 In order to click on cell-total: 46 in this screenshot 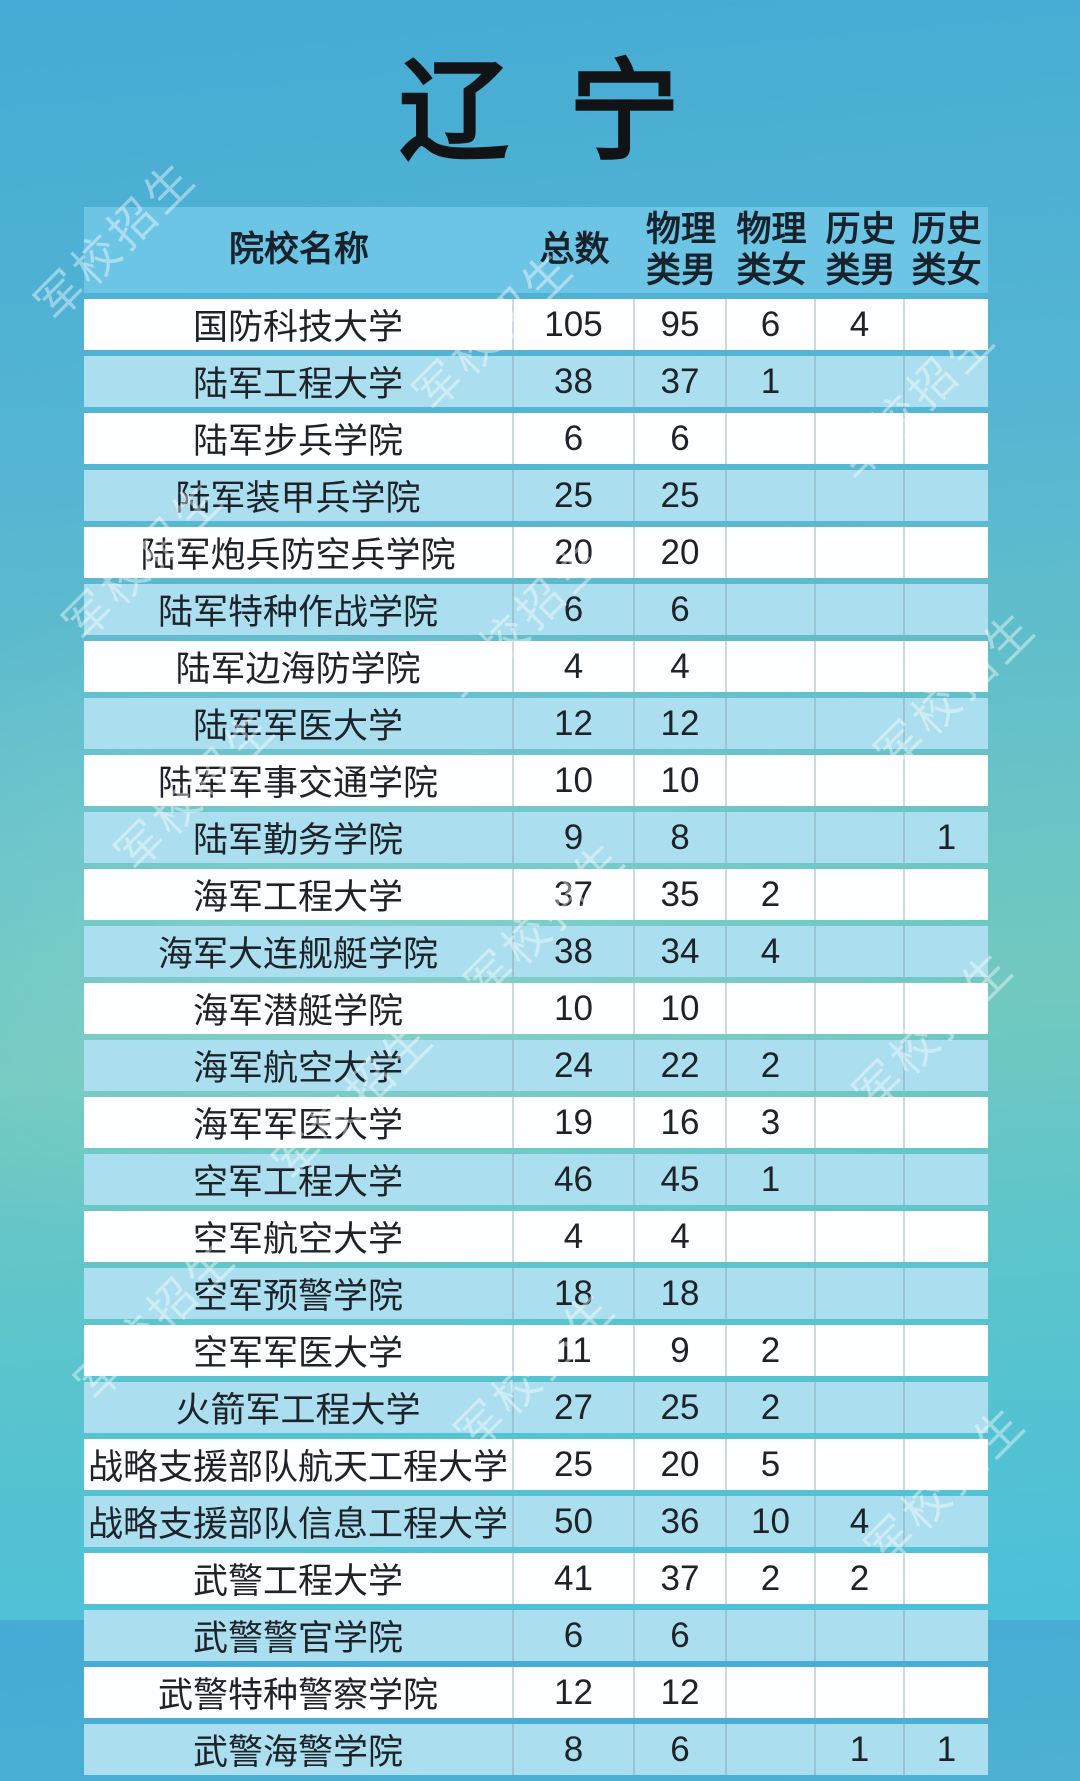, I will do `click(574, 1179)`.